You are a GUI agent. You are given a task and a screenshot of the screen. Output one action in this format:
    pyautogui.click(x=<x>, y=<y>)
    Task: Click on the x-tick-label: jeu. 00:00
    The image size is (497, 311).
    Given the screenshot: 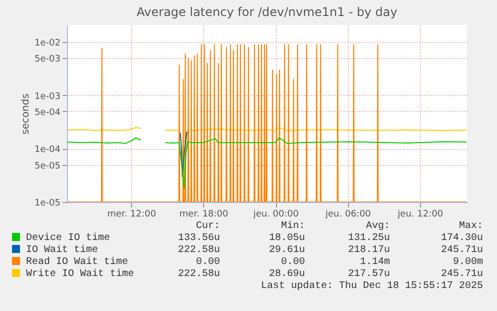 What is the action you would take?
    pyautogui.click(x=275, y=215)
    